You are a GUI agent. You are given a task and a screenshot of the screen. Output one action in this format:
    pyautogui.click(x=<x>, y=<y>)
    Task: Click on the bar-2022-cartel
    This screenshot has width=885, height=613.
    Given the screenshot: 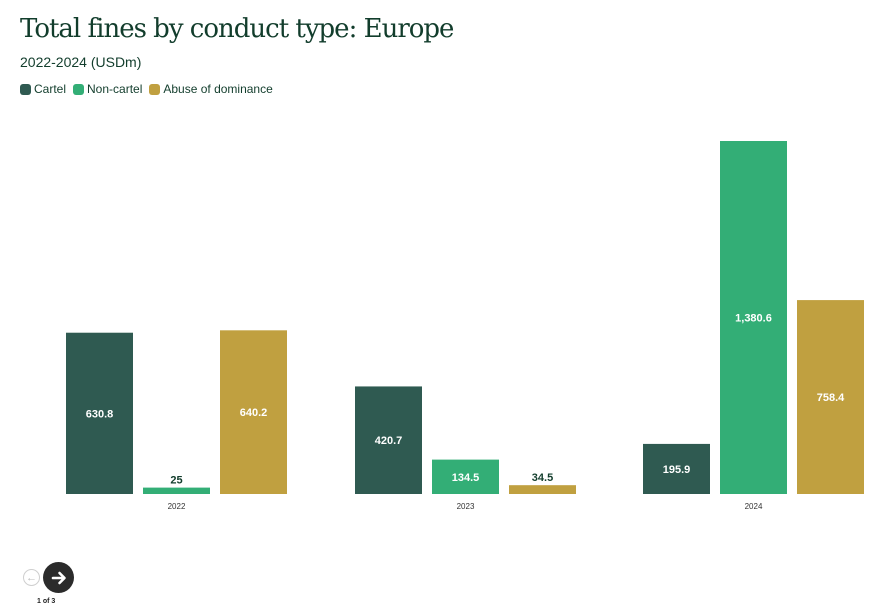 What is the action you would take?
    pyautogui.click(x=99, y=413)
    